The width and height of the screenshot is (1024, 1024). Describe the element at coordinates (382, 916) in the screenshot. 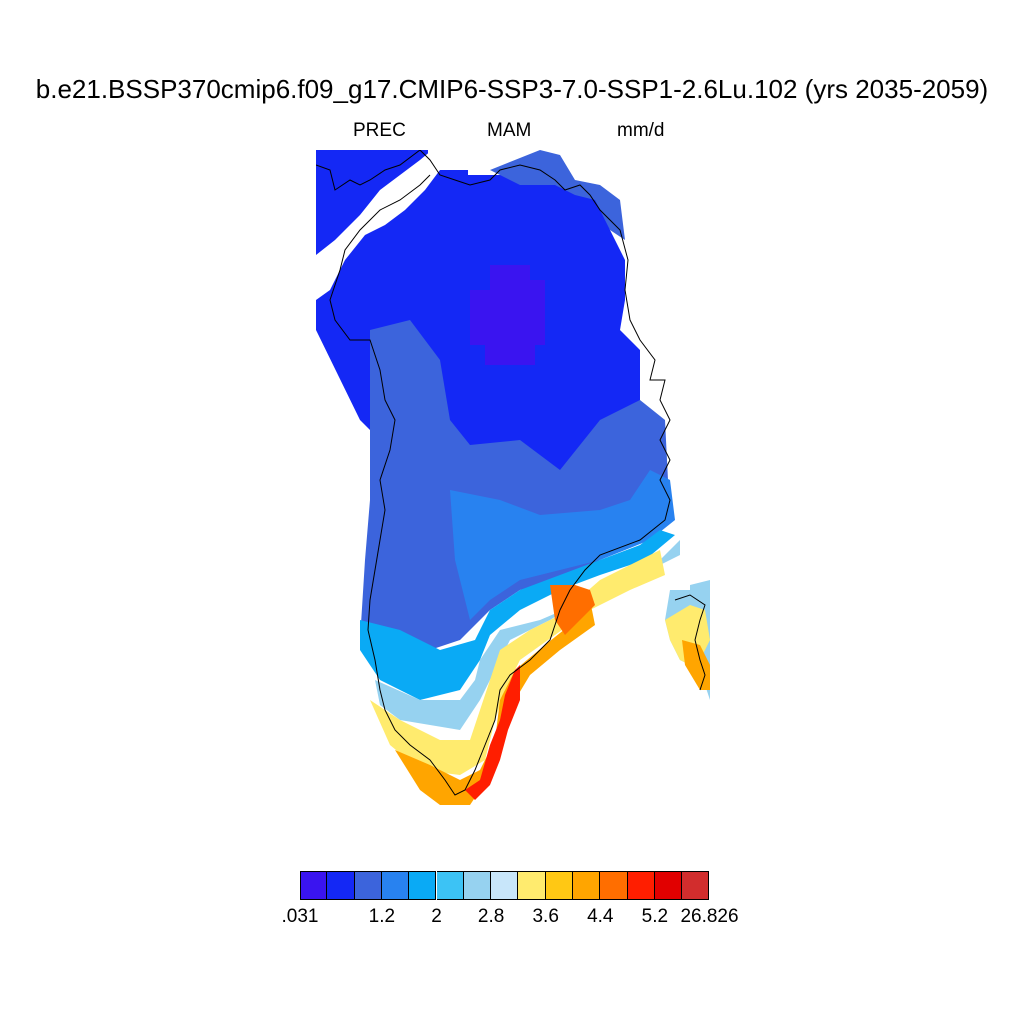

I see `colorbar-label: 1.2` at that location.